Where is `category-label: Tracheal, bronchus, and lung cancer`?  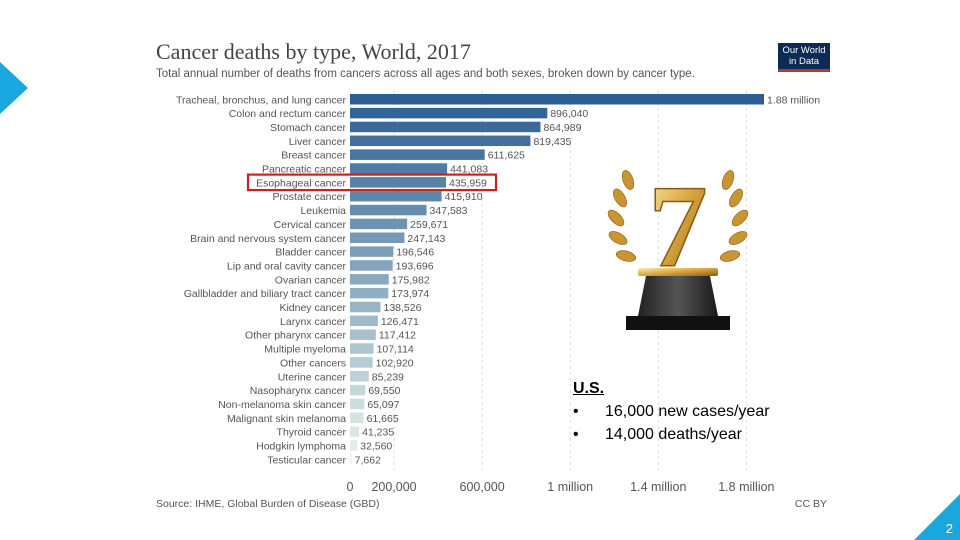 category-label: Tracheal, bronchus, and lung cancer is located at coordinates (261, 100).